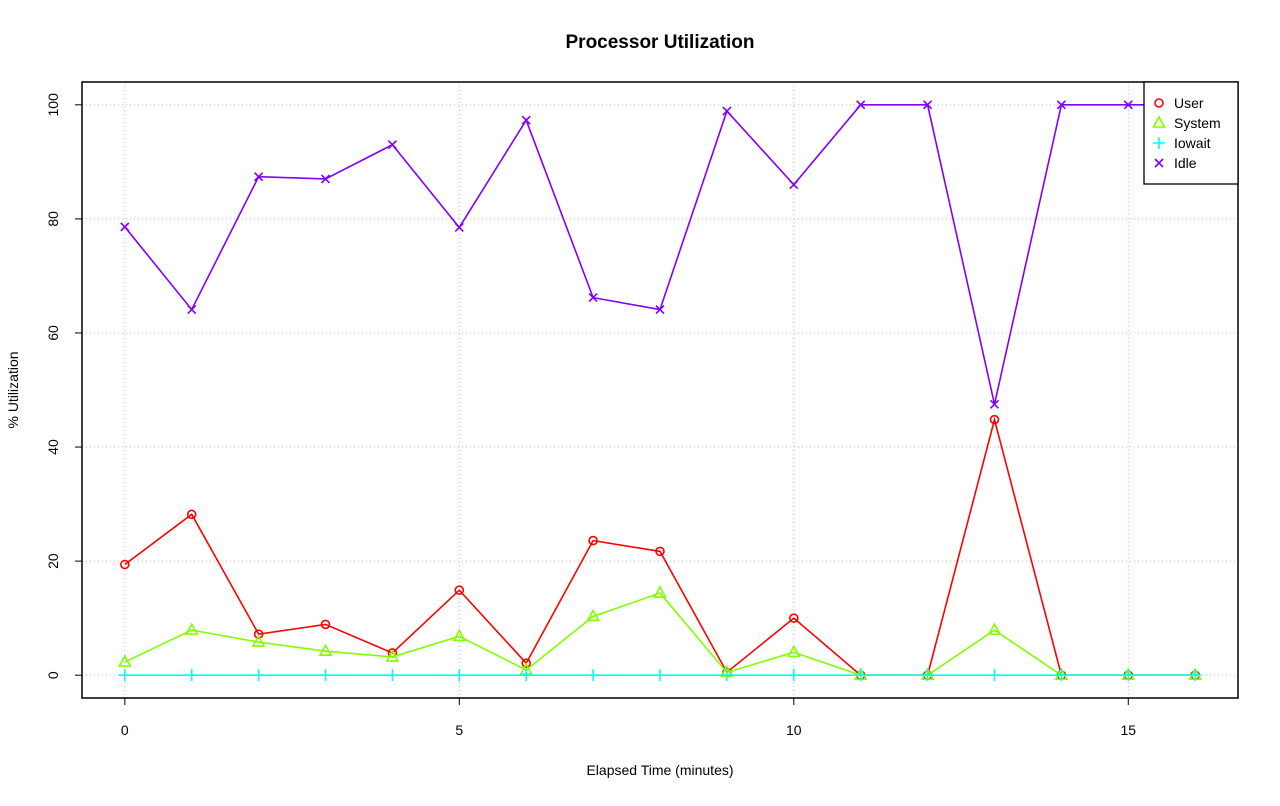 The width and height of the screenshot is (1280, 806). Describe the element at coordinates (1197, 123) in the screenshot. I see `legend-label: System` at that location.